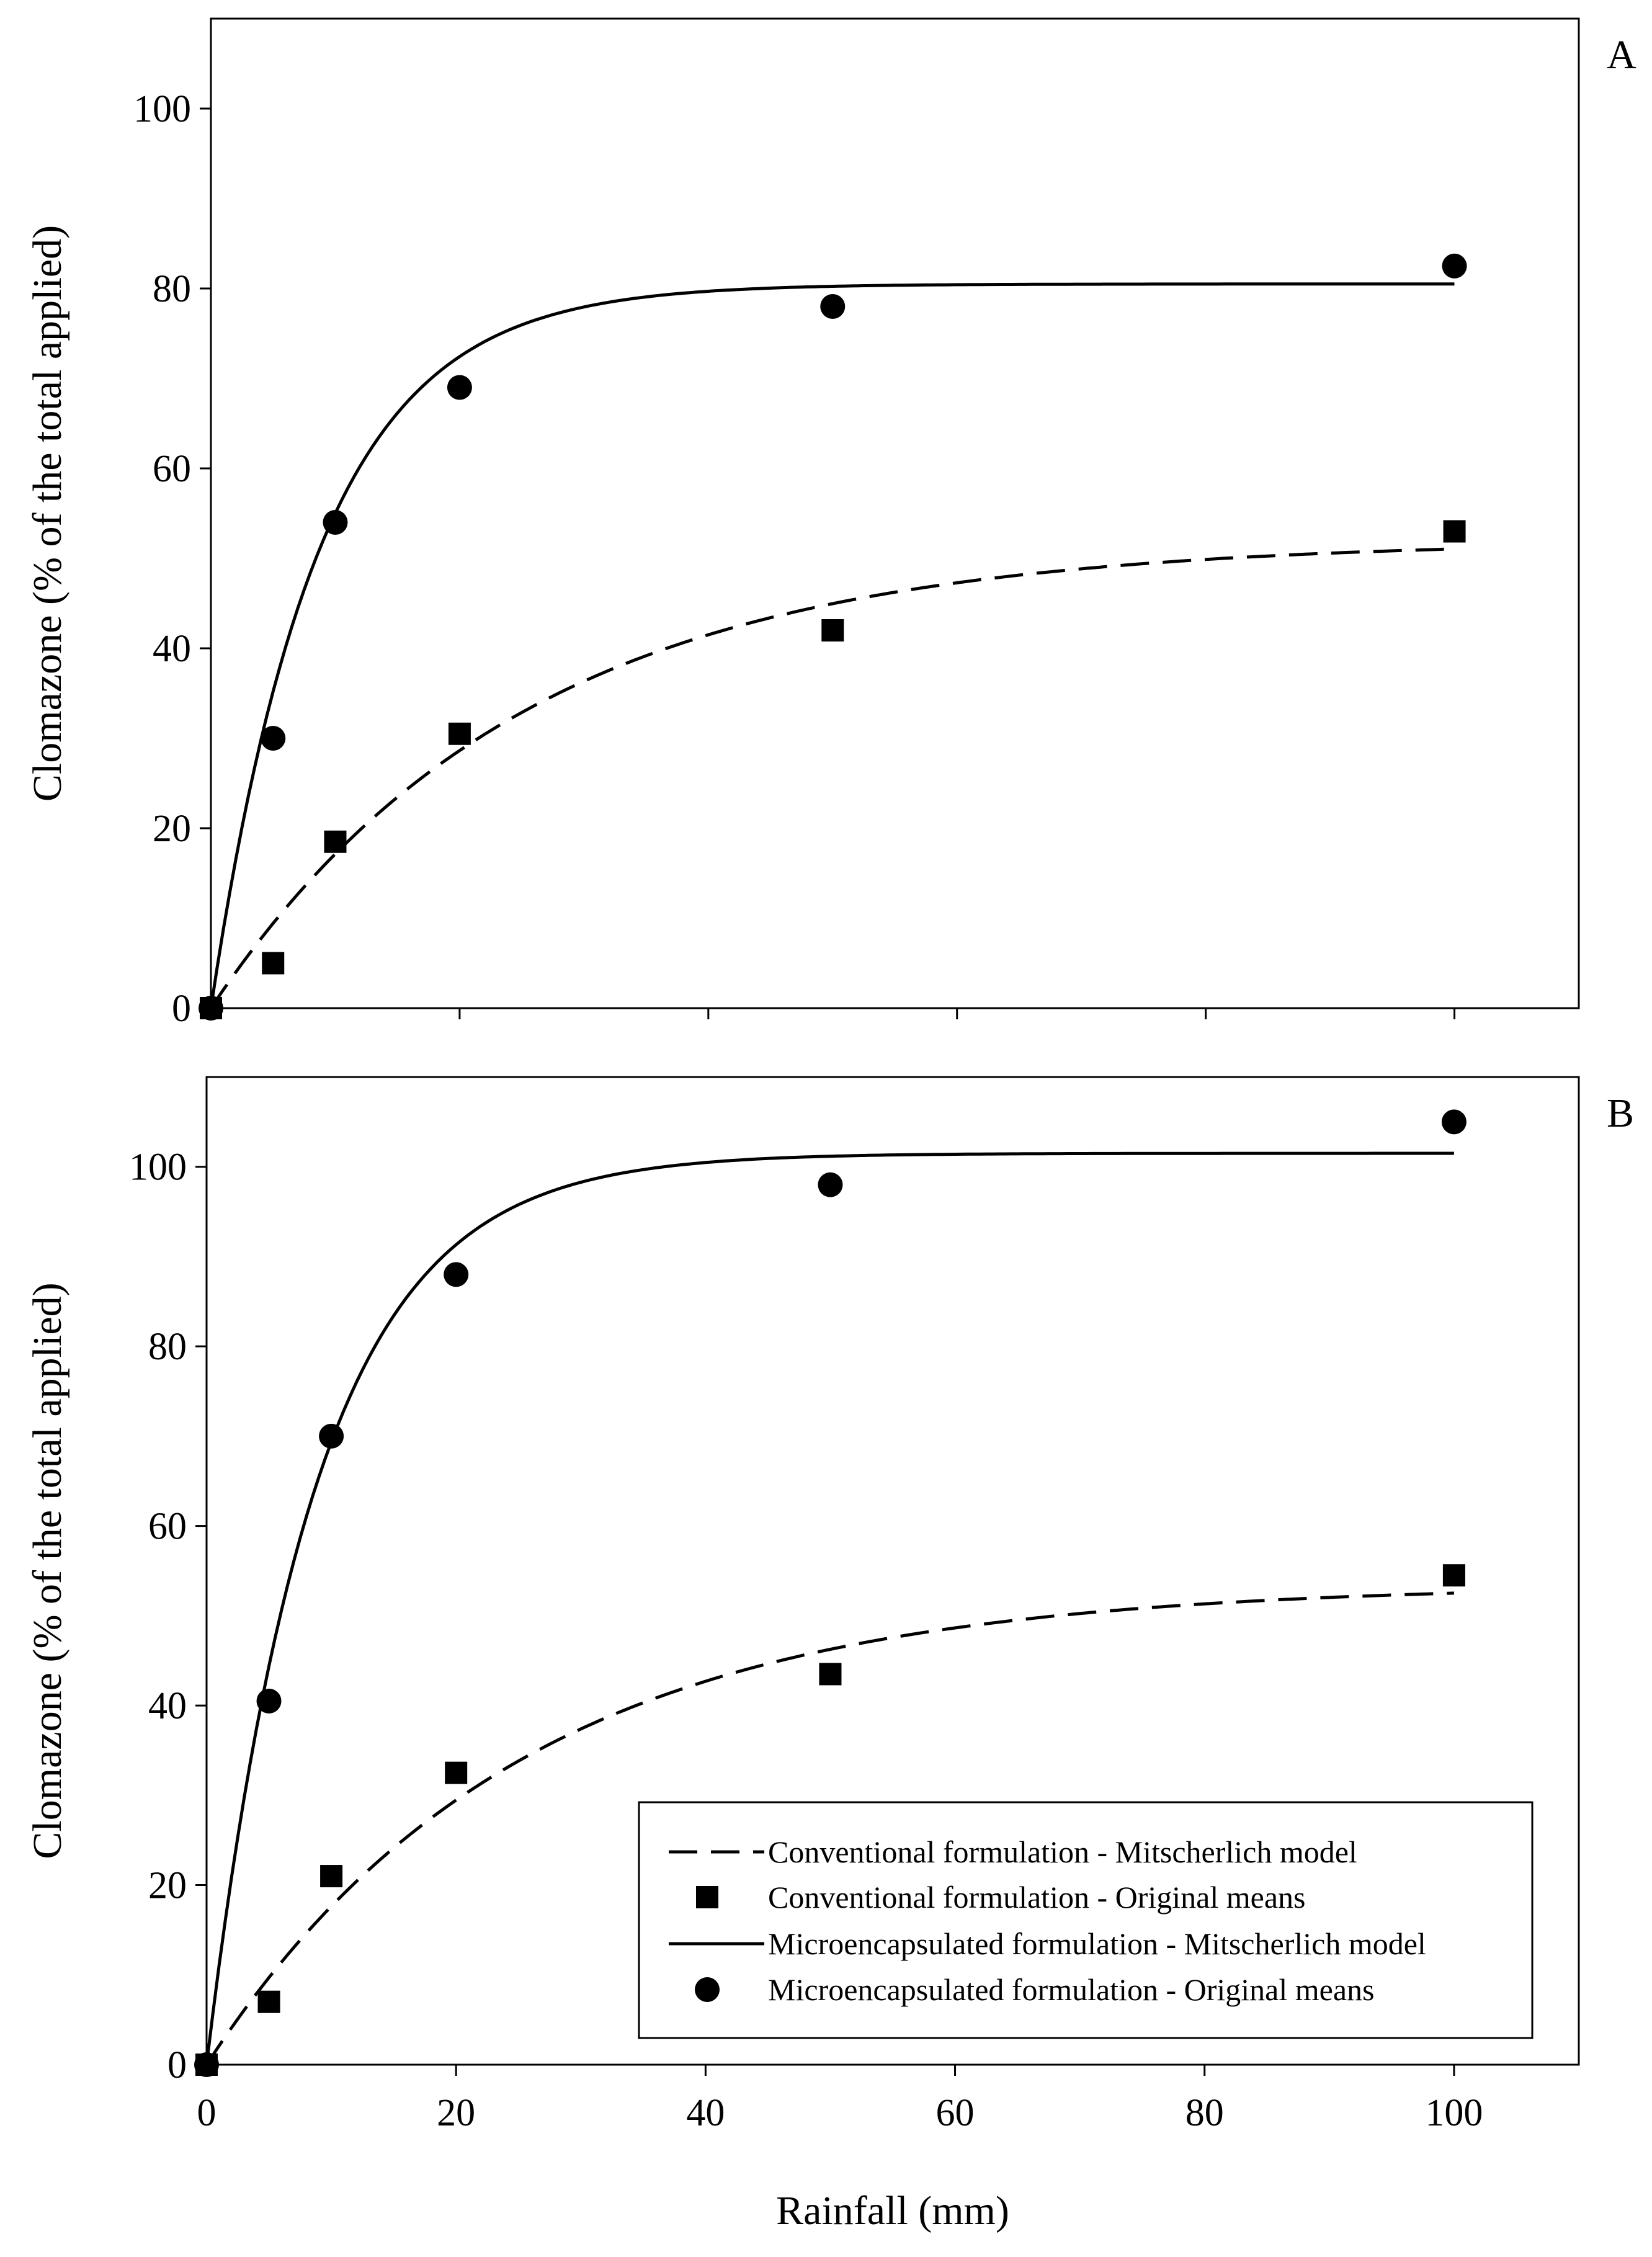 The width and height of the screenshot is (1652, 2257). What do you see at coordinates (1204, 2113) in the screenshot?
I see `x-tick-label: 80` at bounding box center [1204, 2113].